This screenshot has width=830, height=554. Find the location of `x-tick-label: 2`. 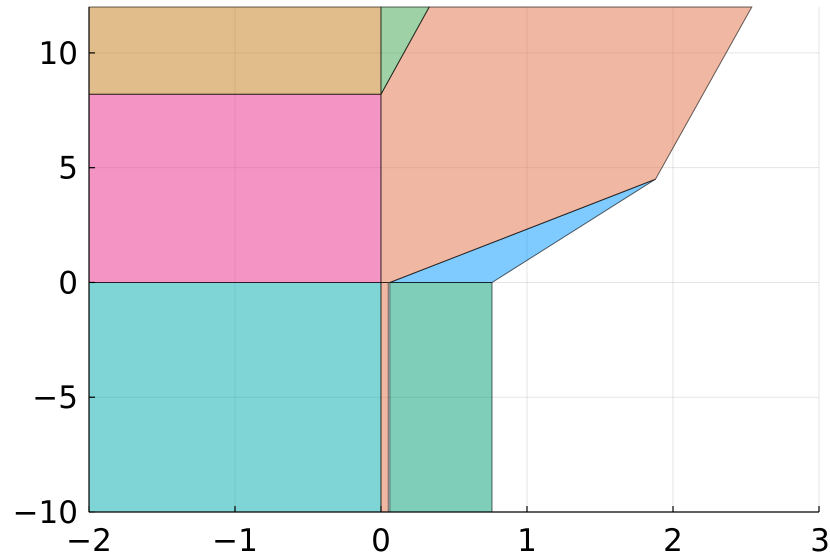

x-tick-label: 2 is located at coordinates (673, 538).